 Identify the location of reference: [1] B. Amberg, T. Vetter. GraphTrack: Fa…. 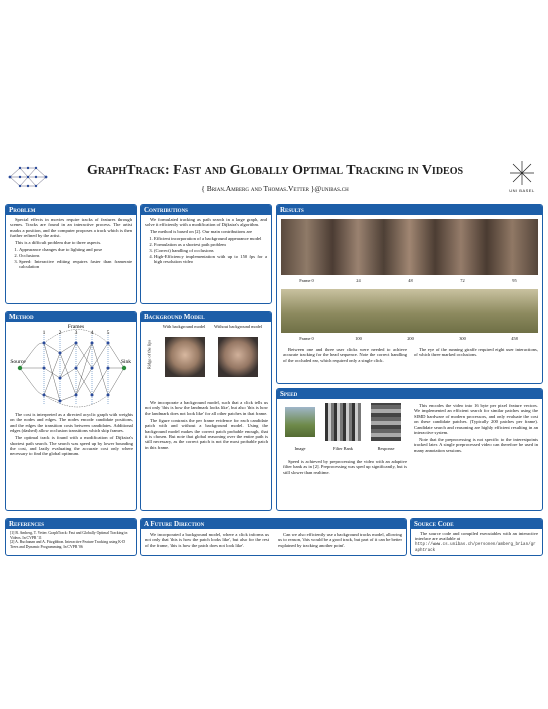
(69, 535).